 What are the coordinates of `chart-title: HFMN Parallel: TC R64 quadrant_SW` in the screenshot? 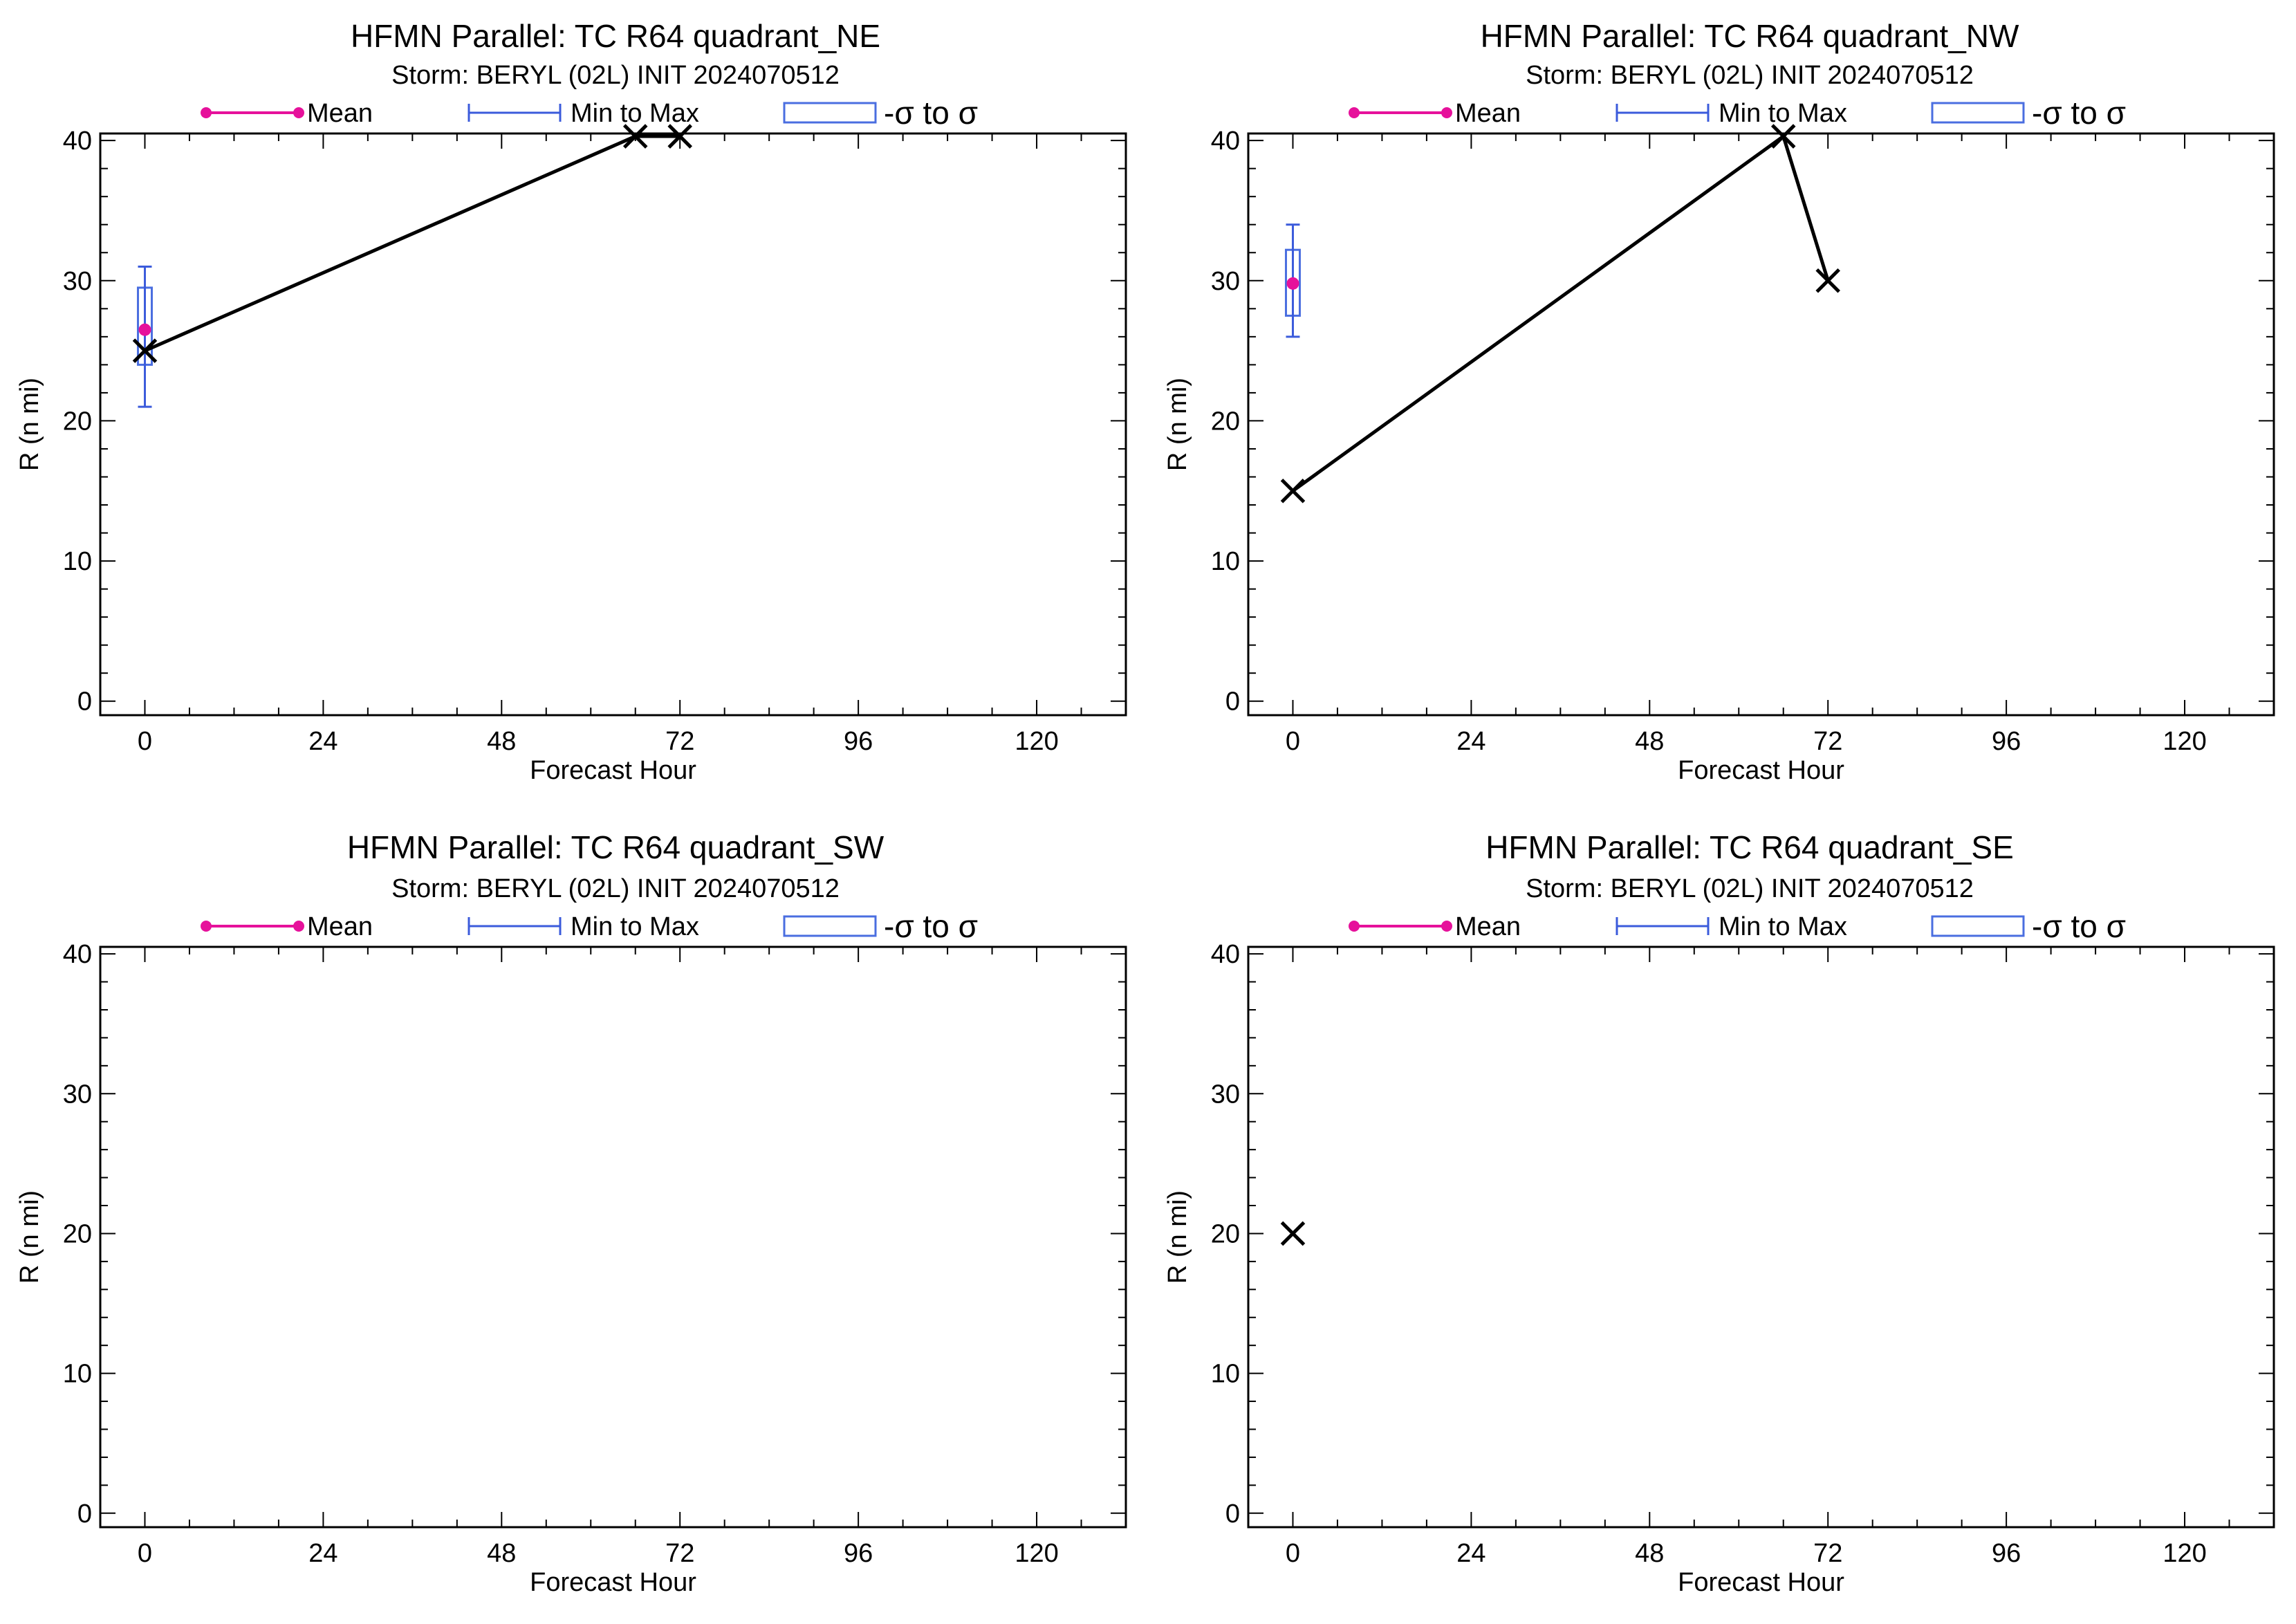 It's located at (616, 847).